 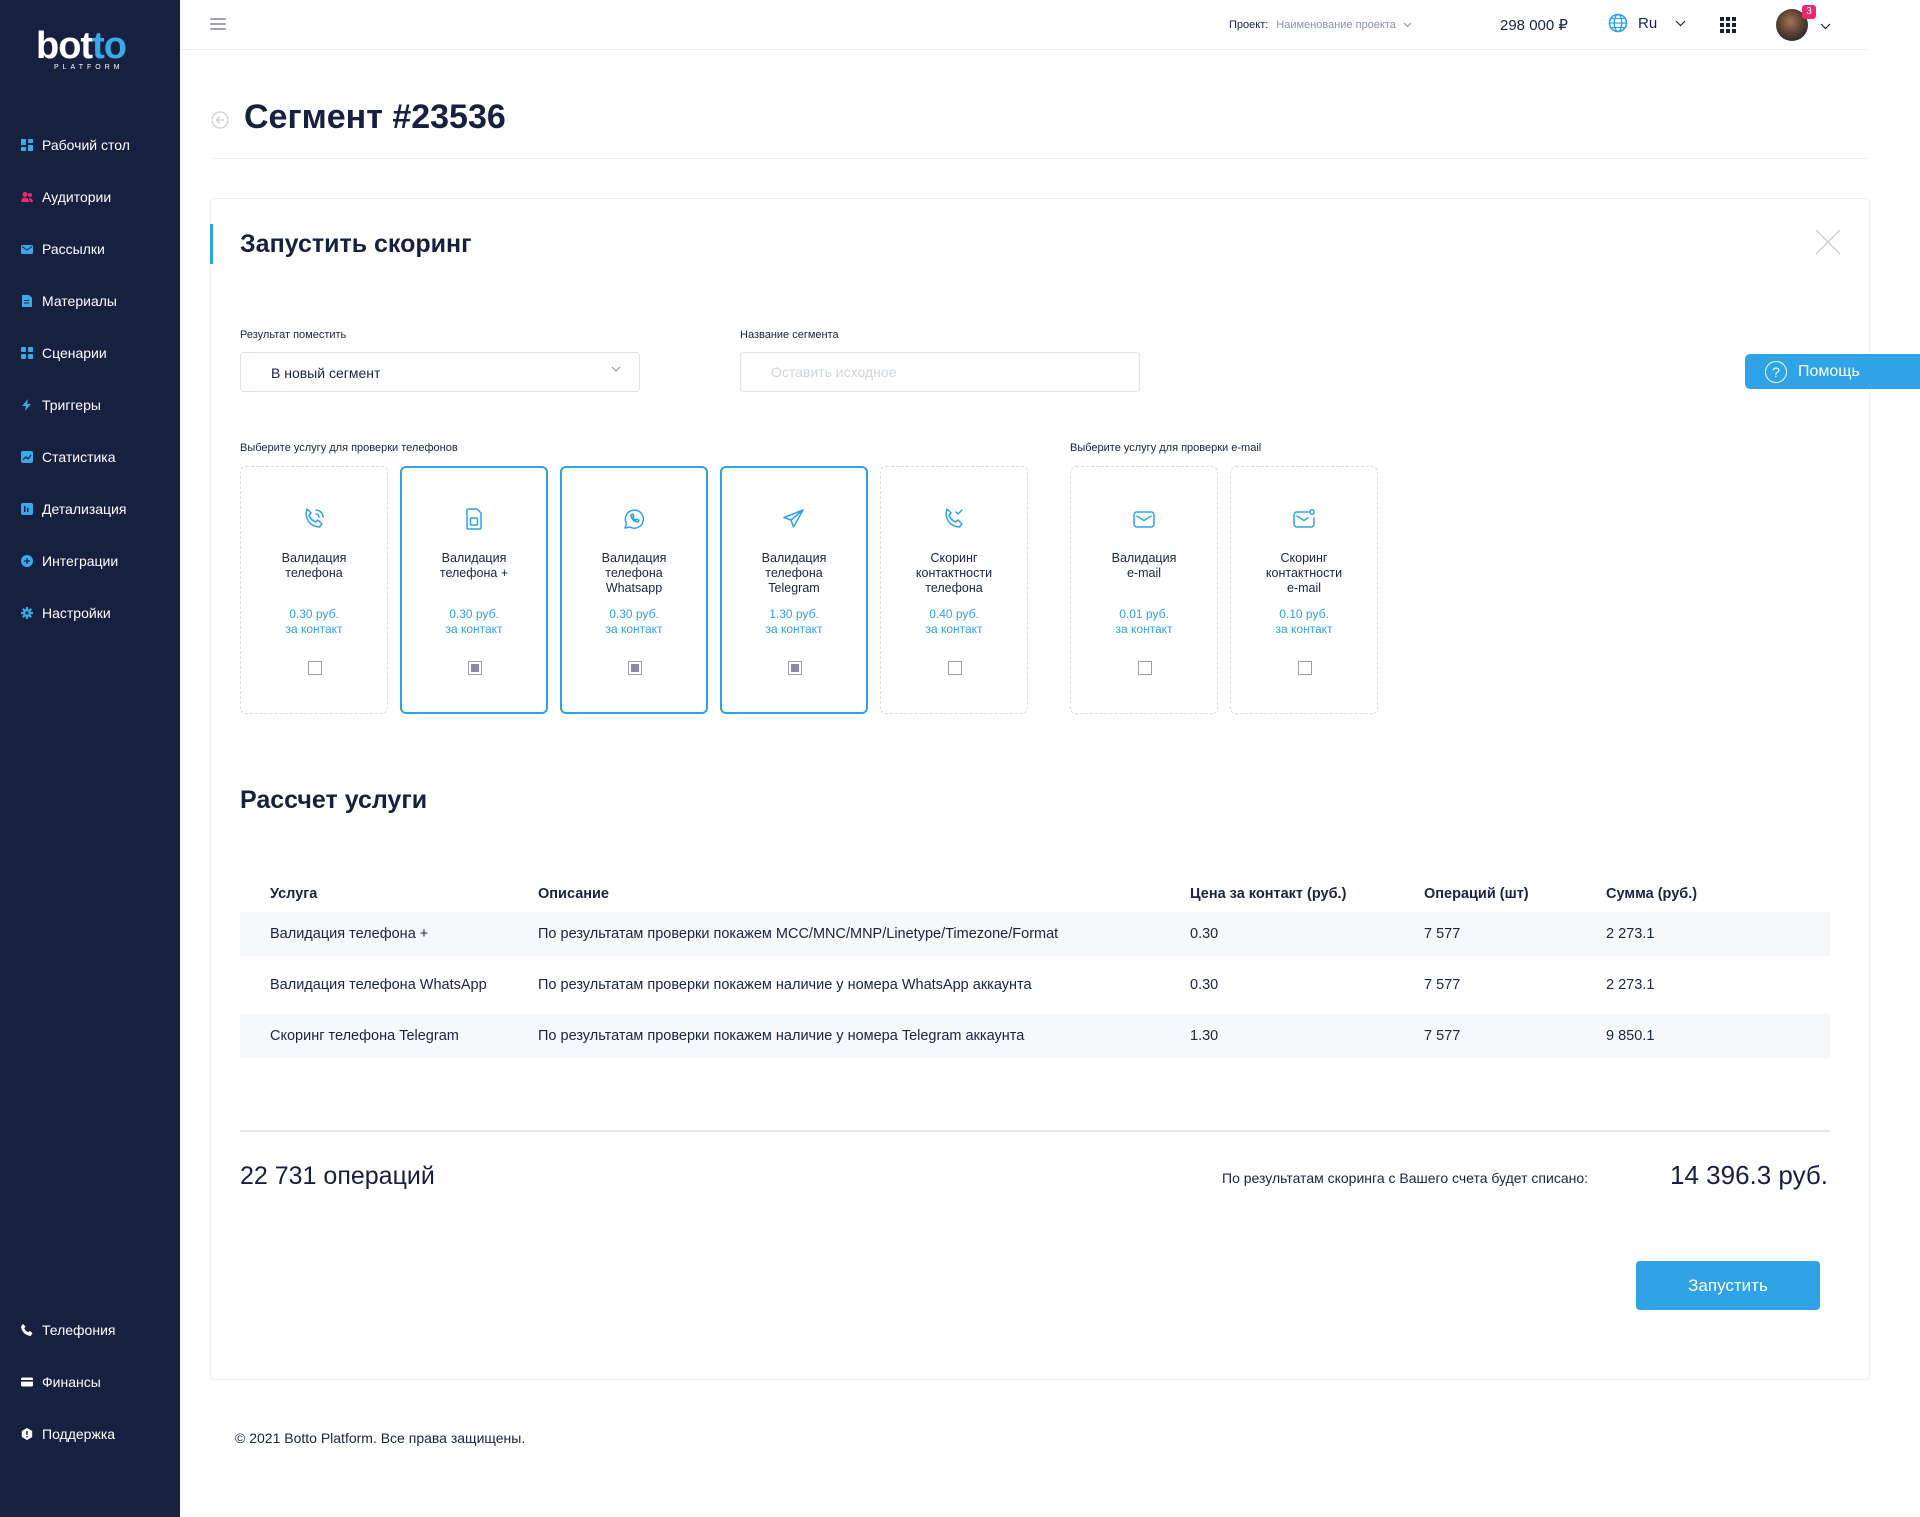 What do you see at coordinates (1828, 242) in the screenshot?
I see `close-icon` at bounding box center [1828, 242].